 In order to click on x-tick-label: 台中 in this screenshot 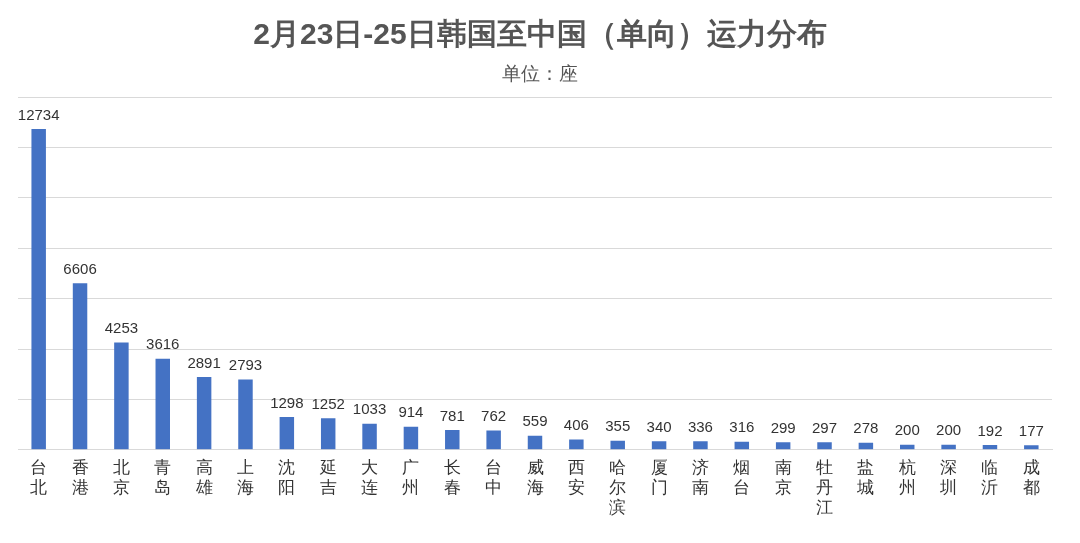, I will do `click(494, 477)`.